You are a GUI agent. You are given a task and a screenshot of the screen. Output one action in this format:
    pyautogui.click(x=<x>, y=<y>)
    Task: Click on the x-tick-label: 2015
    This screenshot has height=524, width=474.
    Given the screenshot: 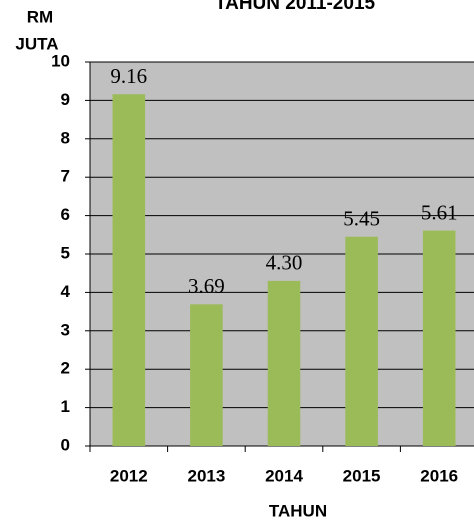 What is the action you would take?
    pyautogui.click(x=362, y=475)
    